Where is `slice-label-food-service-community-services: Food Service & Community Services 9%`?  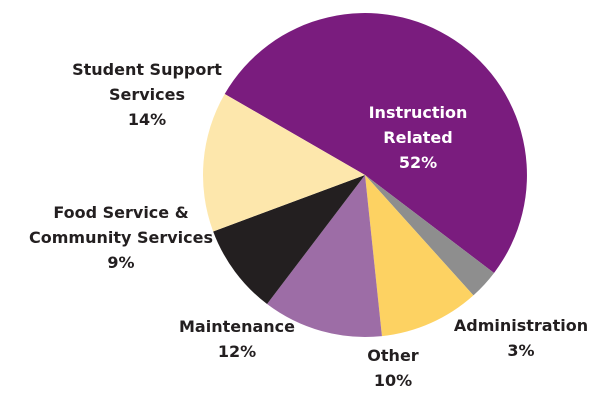 slice-label-food-service-community-services: Food Service & Community Services 9% is located at coordinates (121, 237).